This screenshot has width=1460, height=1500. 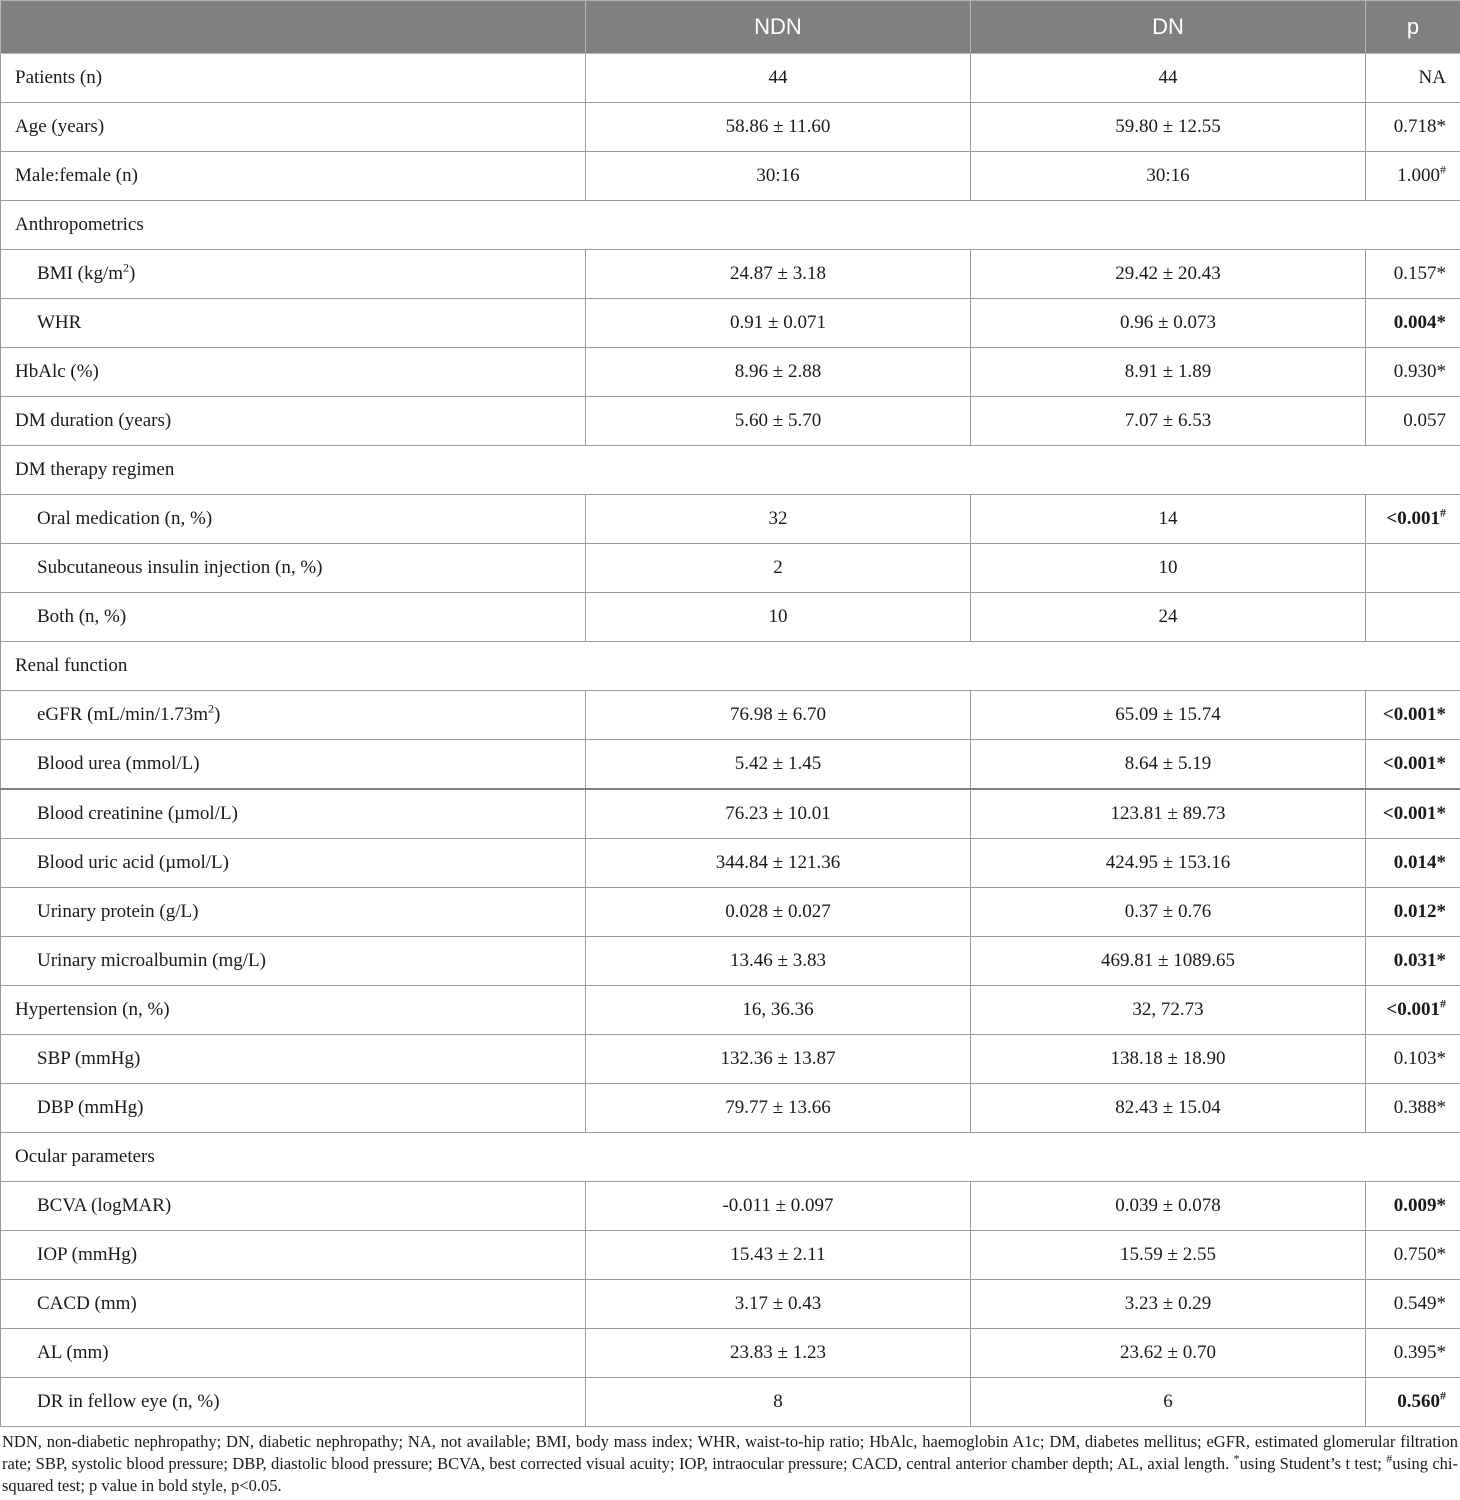 I want to click on row-label-text: Blood urea (mmol/L), so click(x=118, y=763).